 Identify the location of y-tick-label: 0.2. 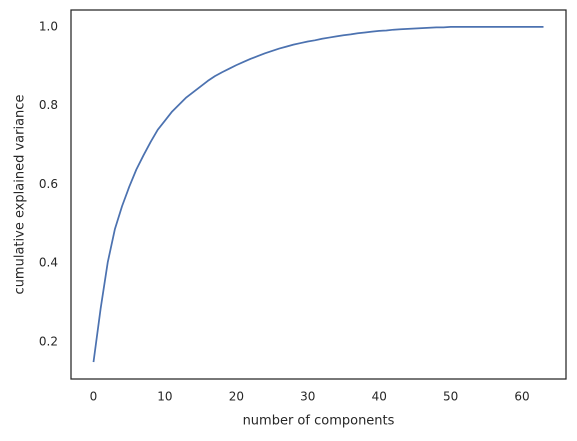
(48, 341).